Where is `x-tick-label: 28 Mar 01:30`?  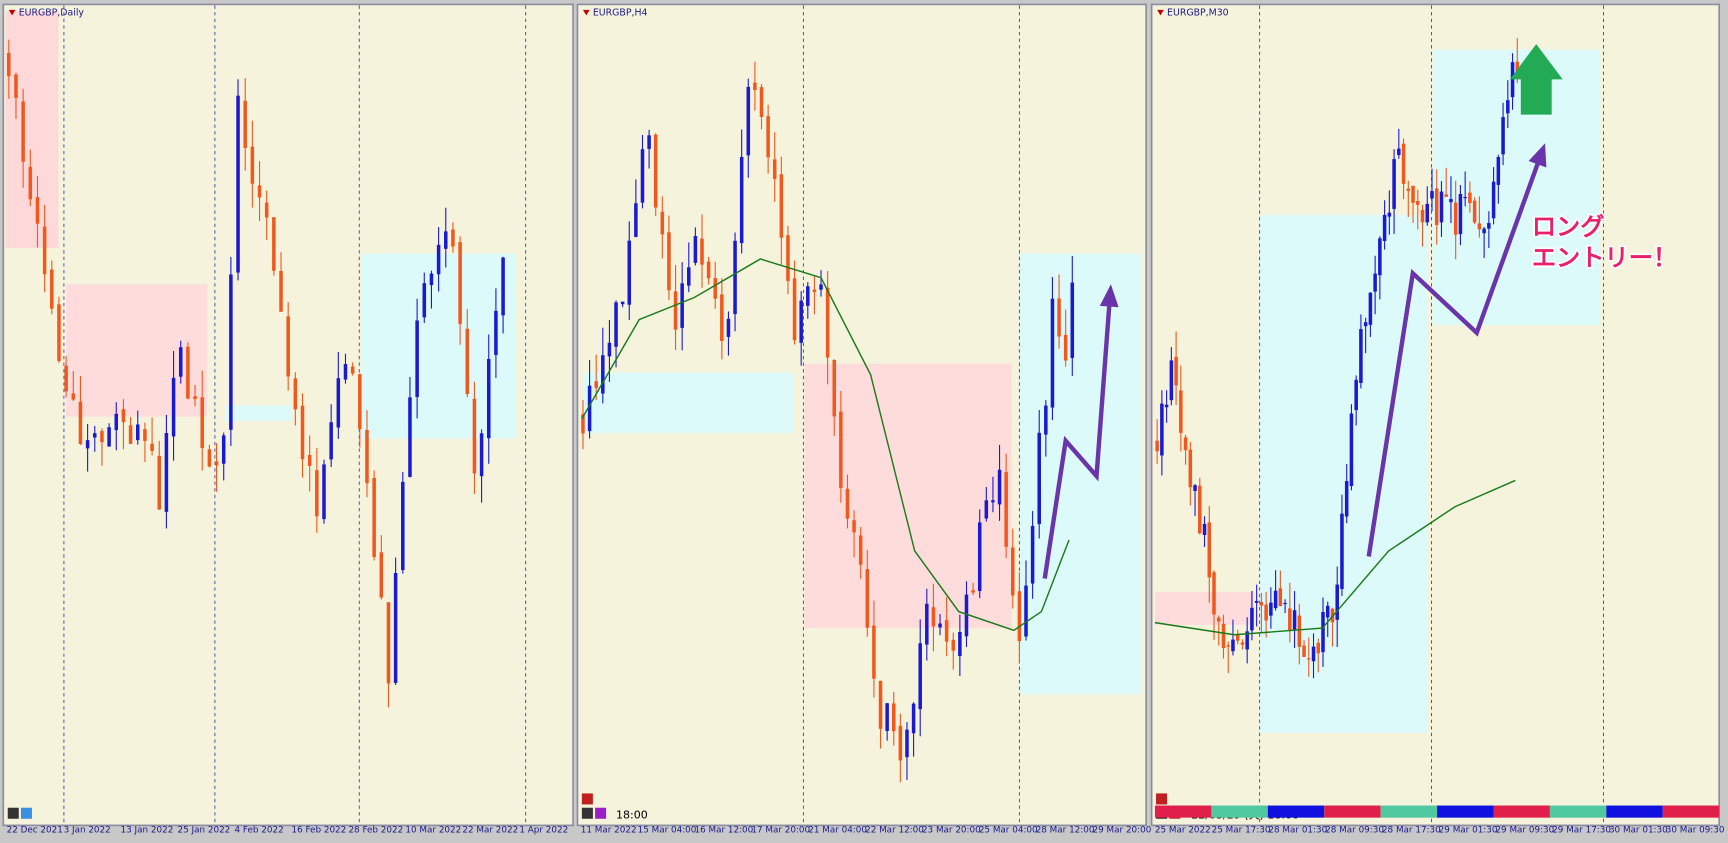
x-tick-label: 28 Mar 01:30 is located at coordinates (1297, 830).